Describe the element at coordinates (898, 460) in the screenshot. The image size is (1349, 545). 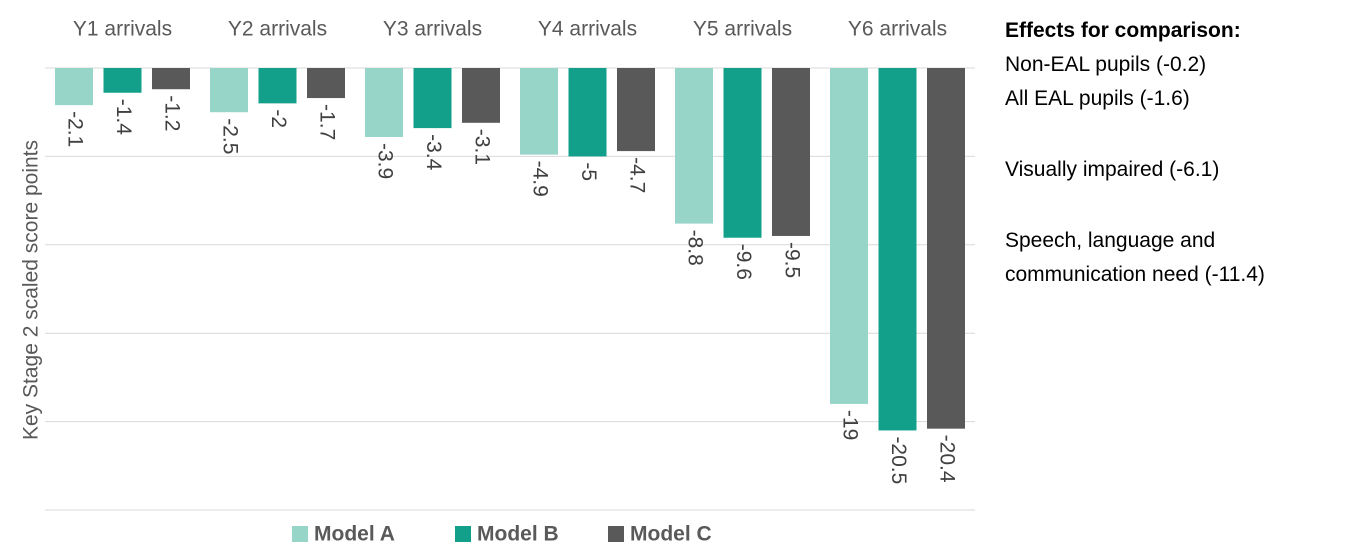
I see `data-label: -20.5` at that location.